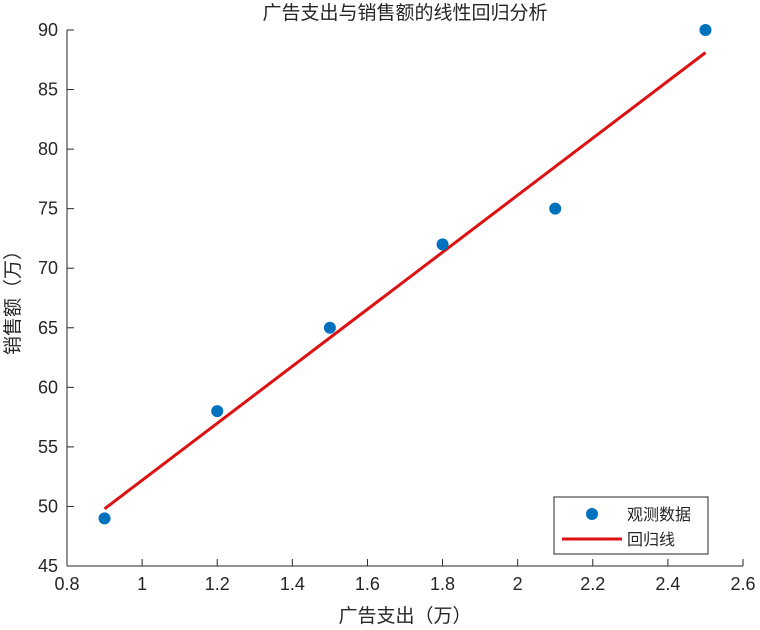 This screenshot has height=630, width=760. I want to click on legend: 观测数据 回归线, so click(631, 525).